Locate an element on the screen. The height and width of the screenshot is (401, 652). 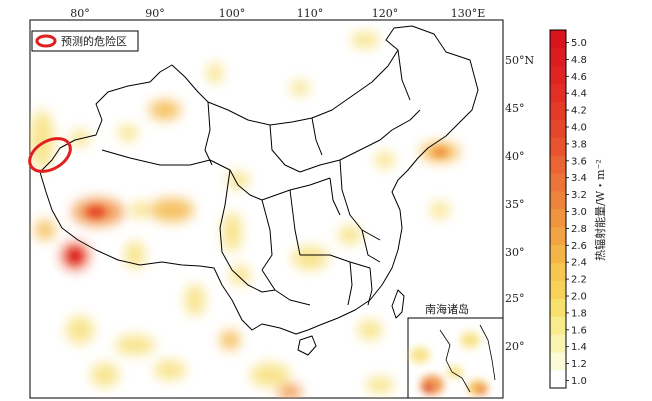
colorbar-tick-label: 2.2 is located at coordinates (579, 280).